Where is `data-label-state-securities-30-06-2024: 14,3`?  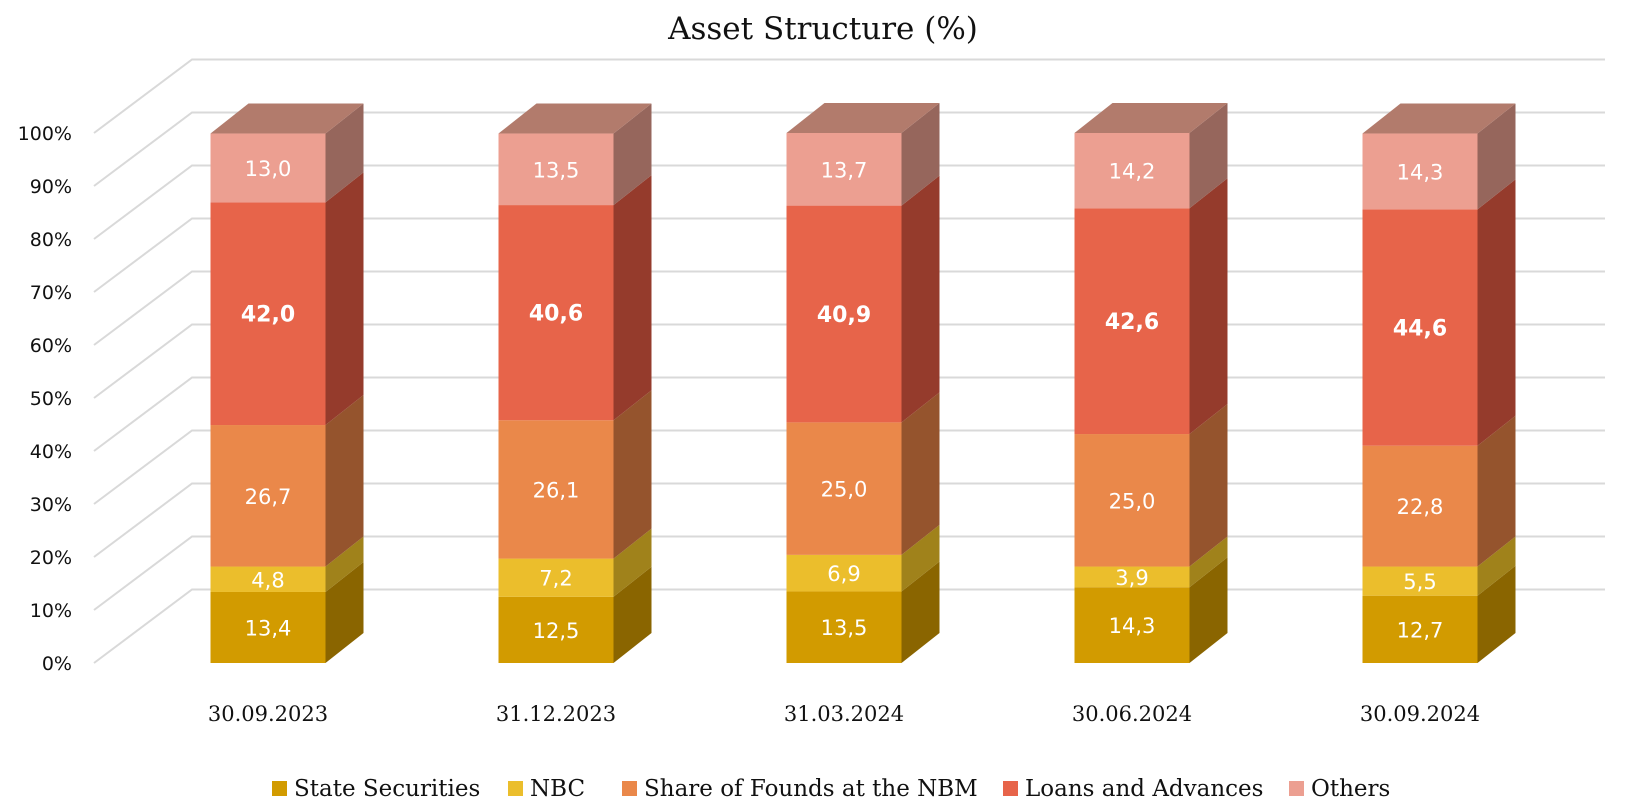 data-label-state-securities-30-06-2024: 14,3 is located at coordinates (1132, 626).